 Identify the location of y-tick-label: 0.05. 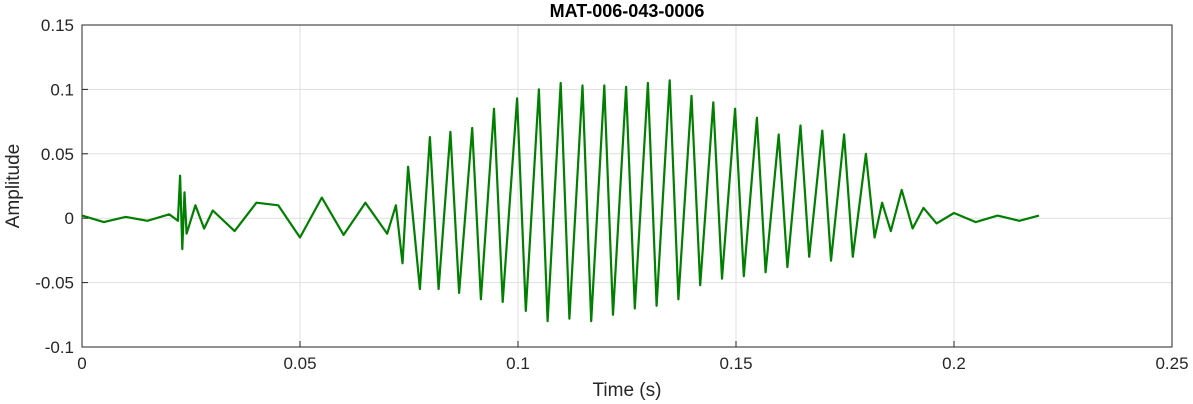
(57, 154).